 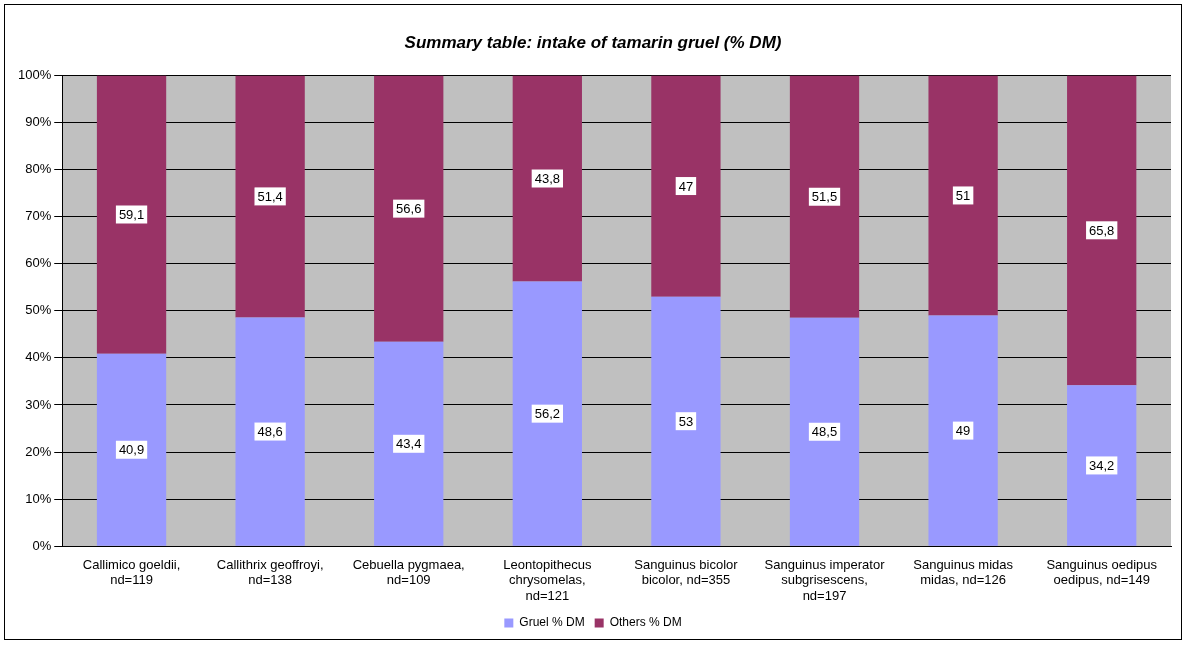 What do you see at coordinates (552, 622) in the screenshot?
I see `legend-label: Gruel % DM` at bounding box center [552, 622].